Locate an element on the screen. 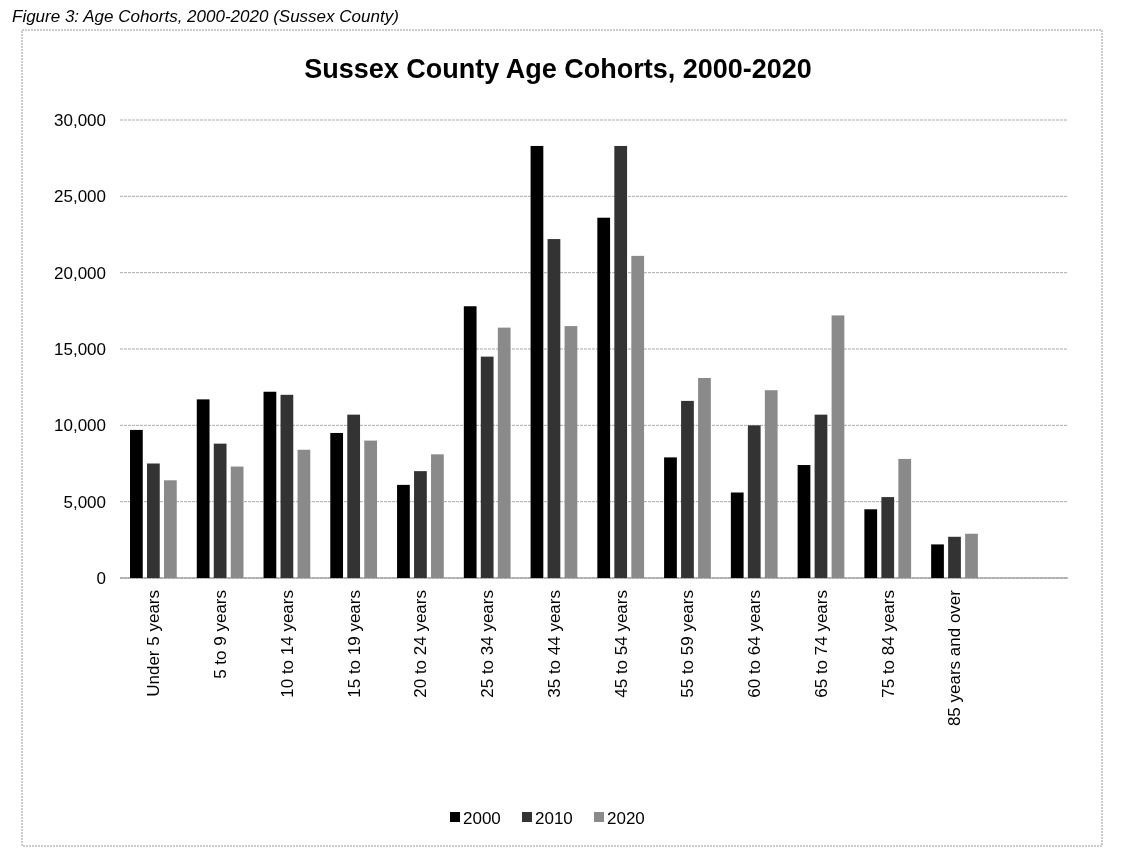 The image size is (1124, 857). x-tick-label: Under 5 years is located at coordinates (154, 643).